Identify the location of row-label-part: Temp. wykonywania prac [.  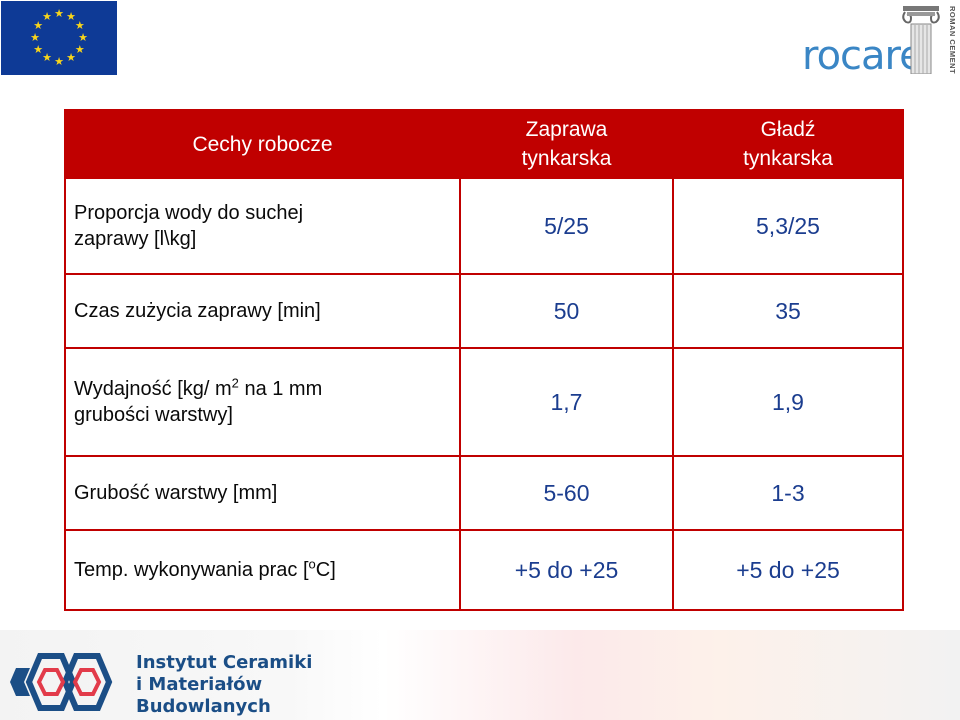
(191, 570).